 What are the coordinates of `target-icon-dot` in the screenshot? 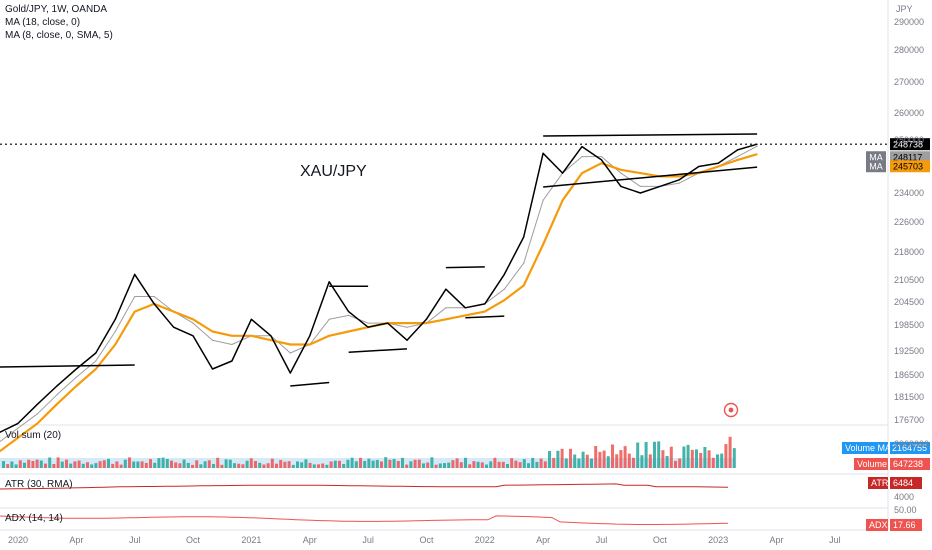 It's located at (731, 410).